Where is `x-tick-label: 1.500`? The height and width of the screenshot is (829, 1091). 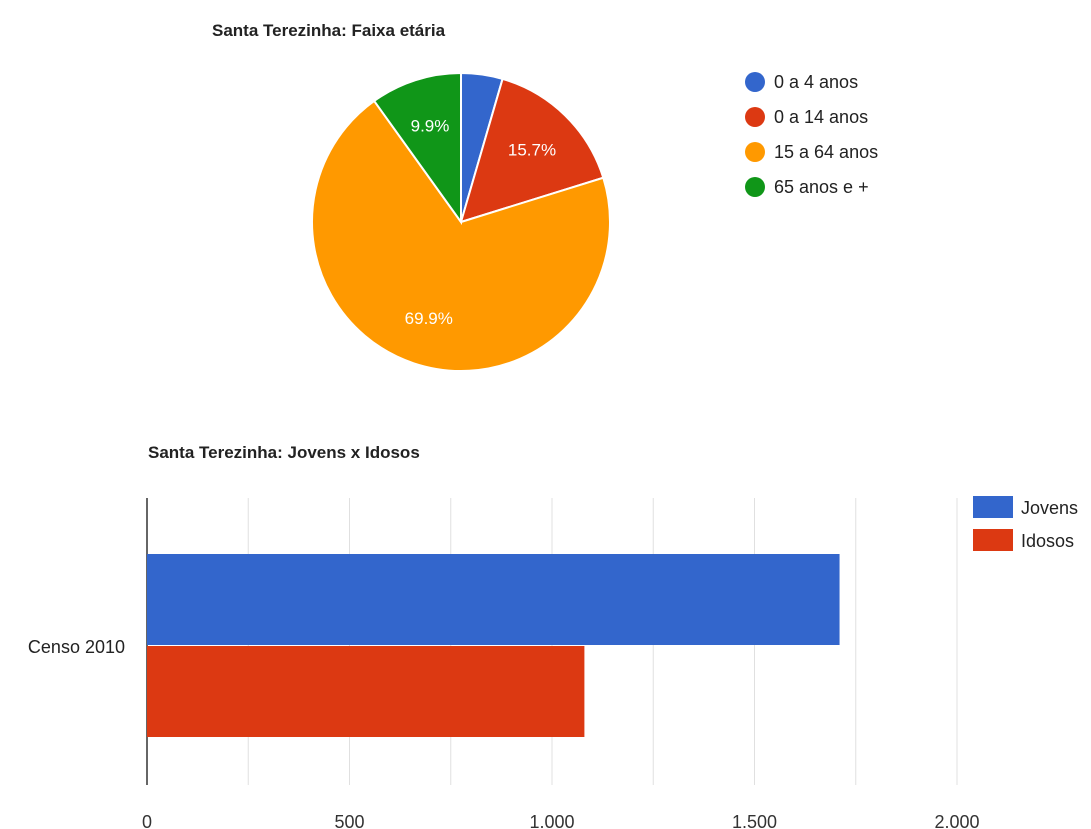 x-tick-label: 1.500 is located at coordinates (754, 820).